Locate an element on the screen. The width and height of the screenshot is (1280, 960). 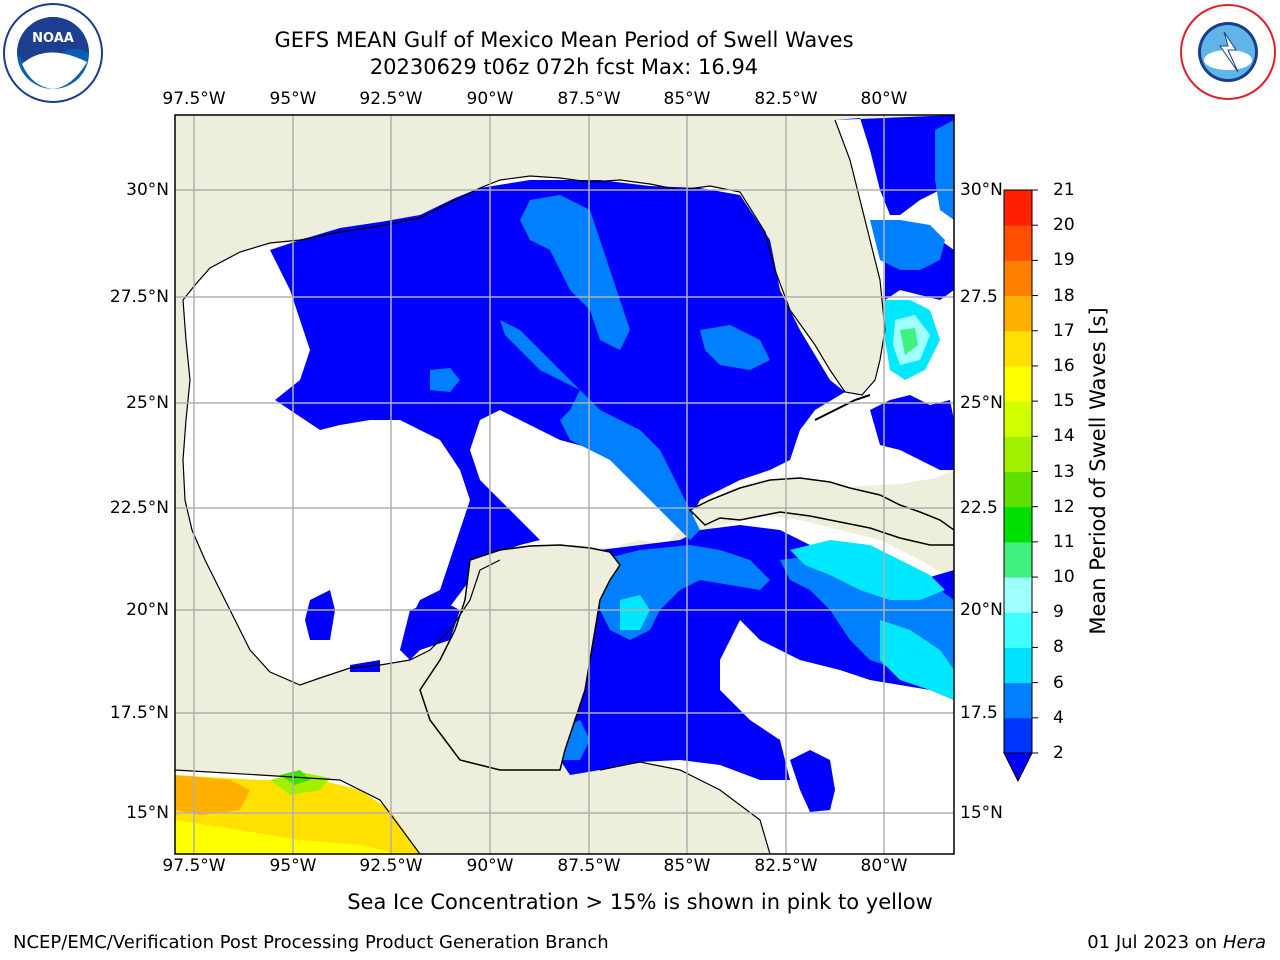
lon-label-bottom: 80°W is located at coordinates (884, 866).